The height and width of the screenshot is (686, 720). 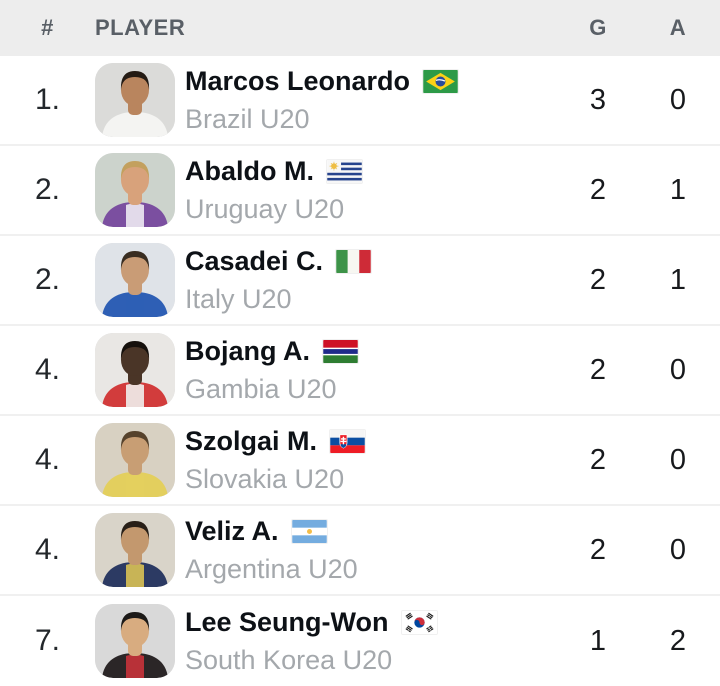 I want to click on rank-cell: 1., so click(x=47, y=99).